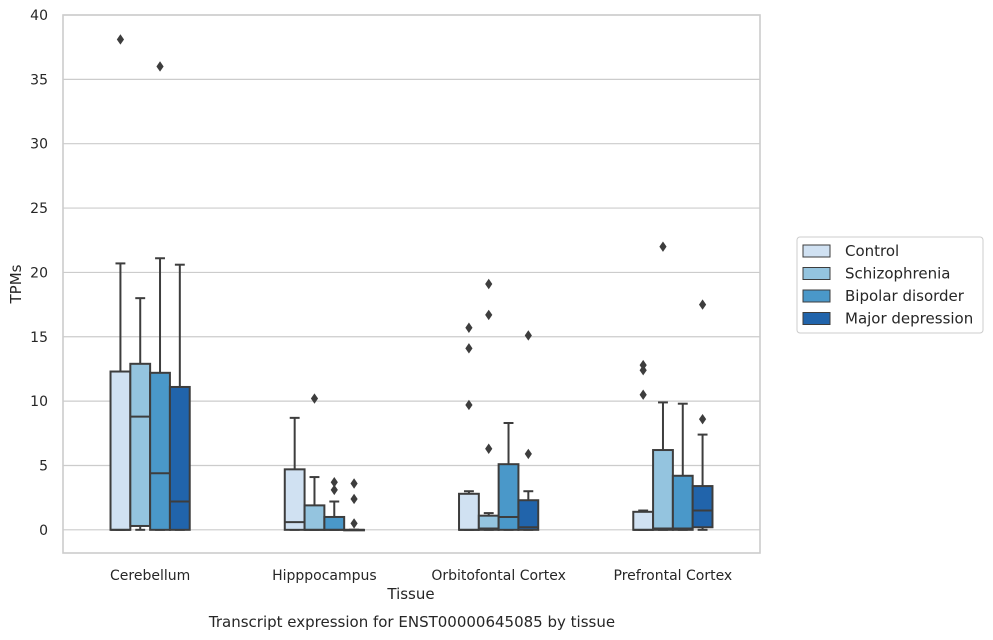 This screenshot has width=993, height=640. I want to click on legend-label: Major depression, so click(909, 319).